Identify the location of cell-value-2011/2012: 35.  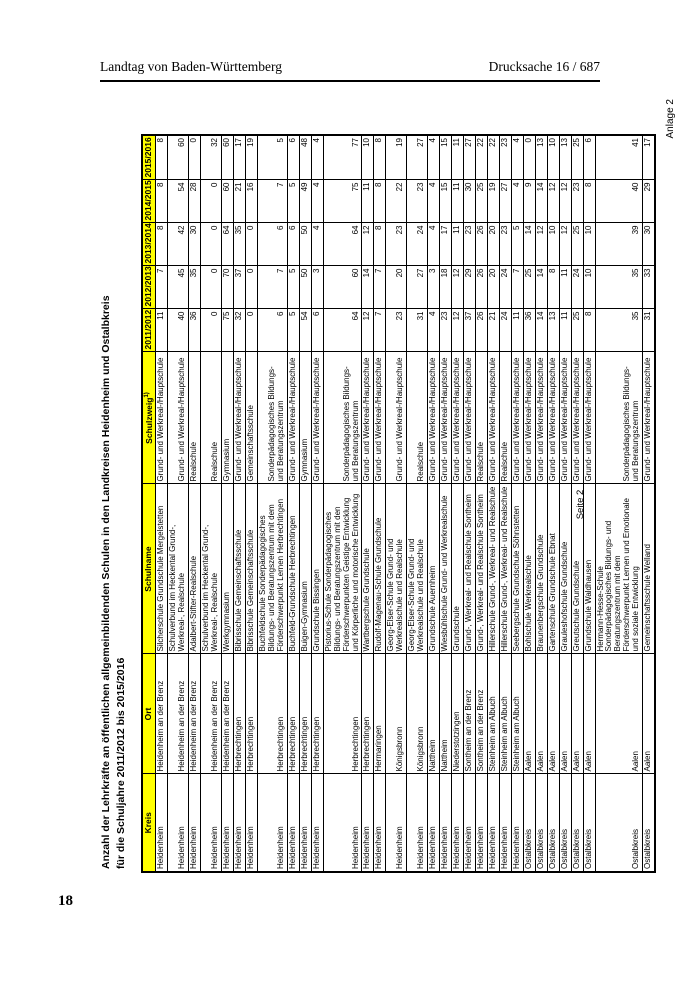
(619, 330).